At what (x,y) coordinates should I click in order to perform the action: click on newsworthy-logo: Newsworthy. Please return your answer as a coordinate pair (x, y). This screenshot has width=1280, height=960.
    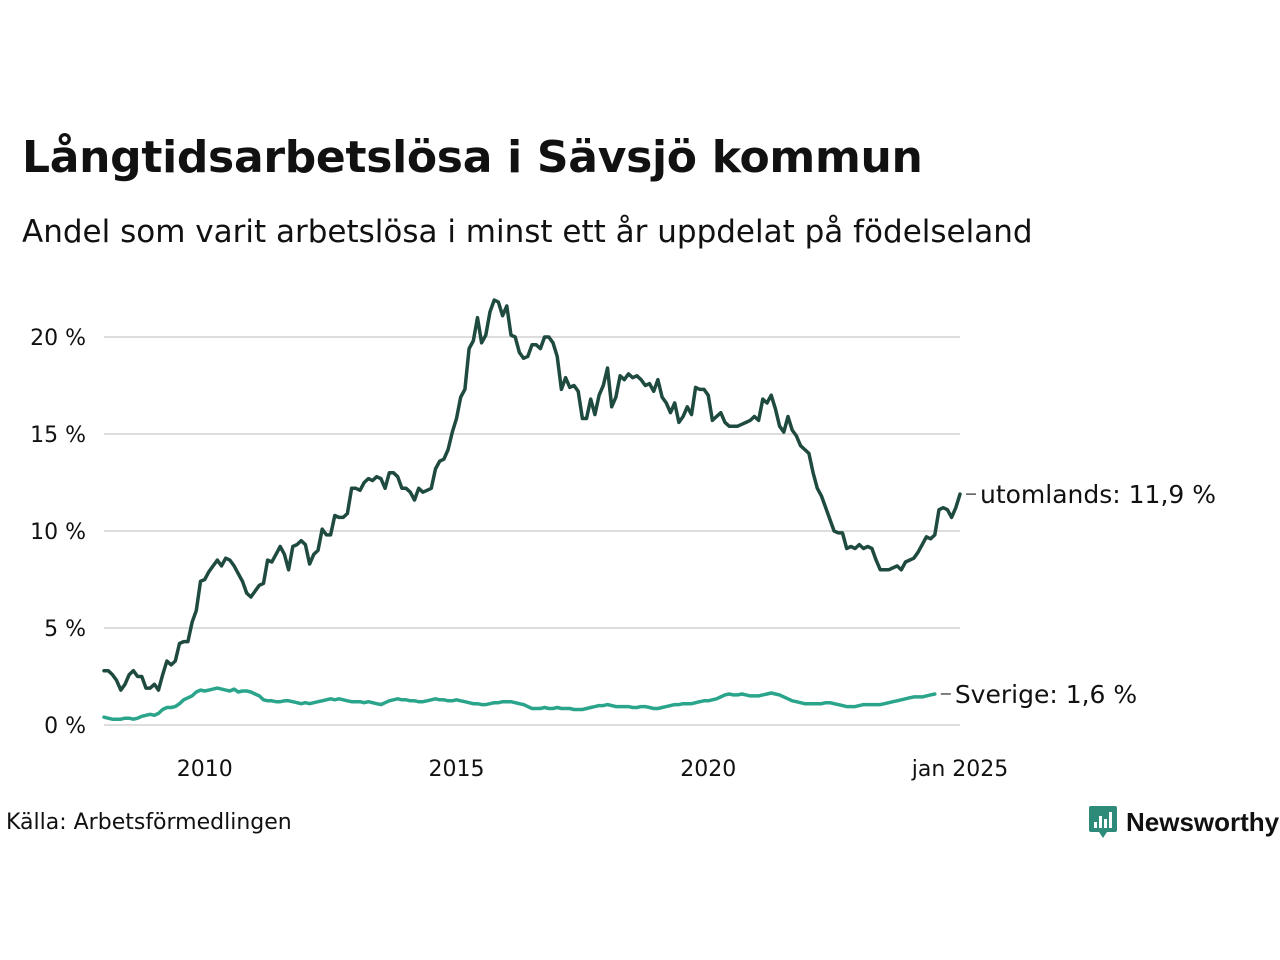
    Looking at the image, I should click on (1183, 822).